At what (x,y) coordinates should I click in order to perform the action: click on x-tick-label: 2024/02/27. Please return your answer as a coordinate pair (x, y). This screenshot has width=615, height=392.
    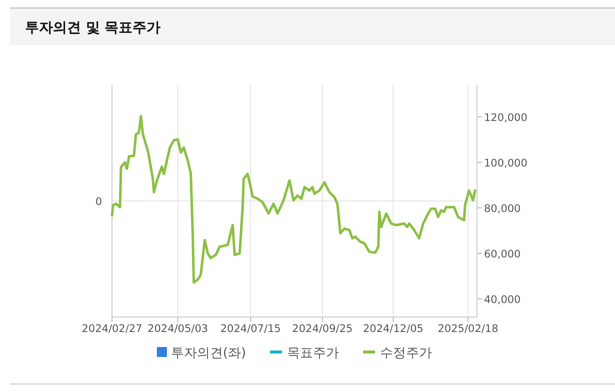
    Looking at the image, I should click on (112, 329).